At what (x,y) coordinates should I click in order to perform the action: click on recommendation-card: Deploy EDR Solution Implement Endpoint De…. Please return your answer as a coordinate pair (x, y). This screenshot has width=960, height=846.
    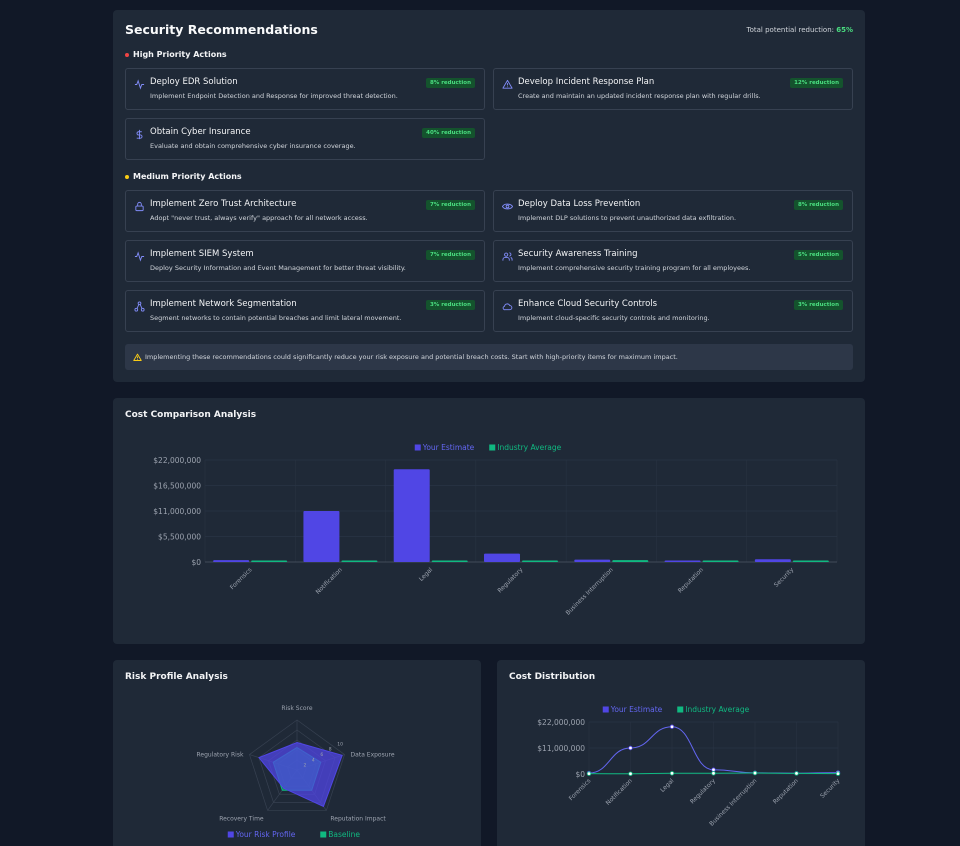
    Looking at the image, I should click on (305, 89).